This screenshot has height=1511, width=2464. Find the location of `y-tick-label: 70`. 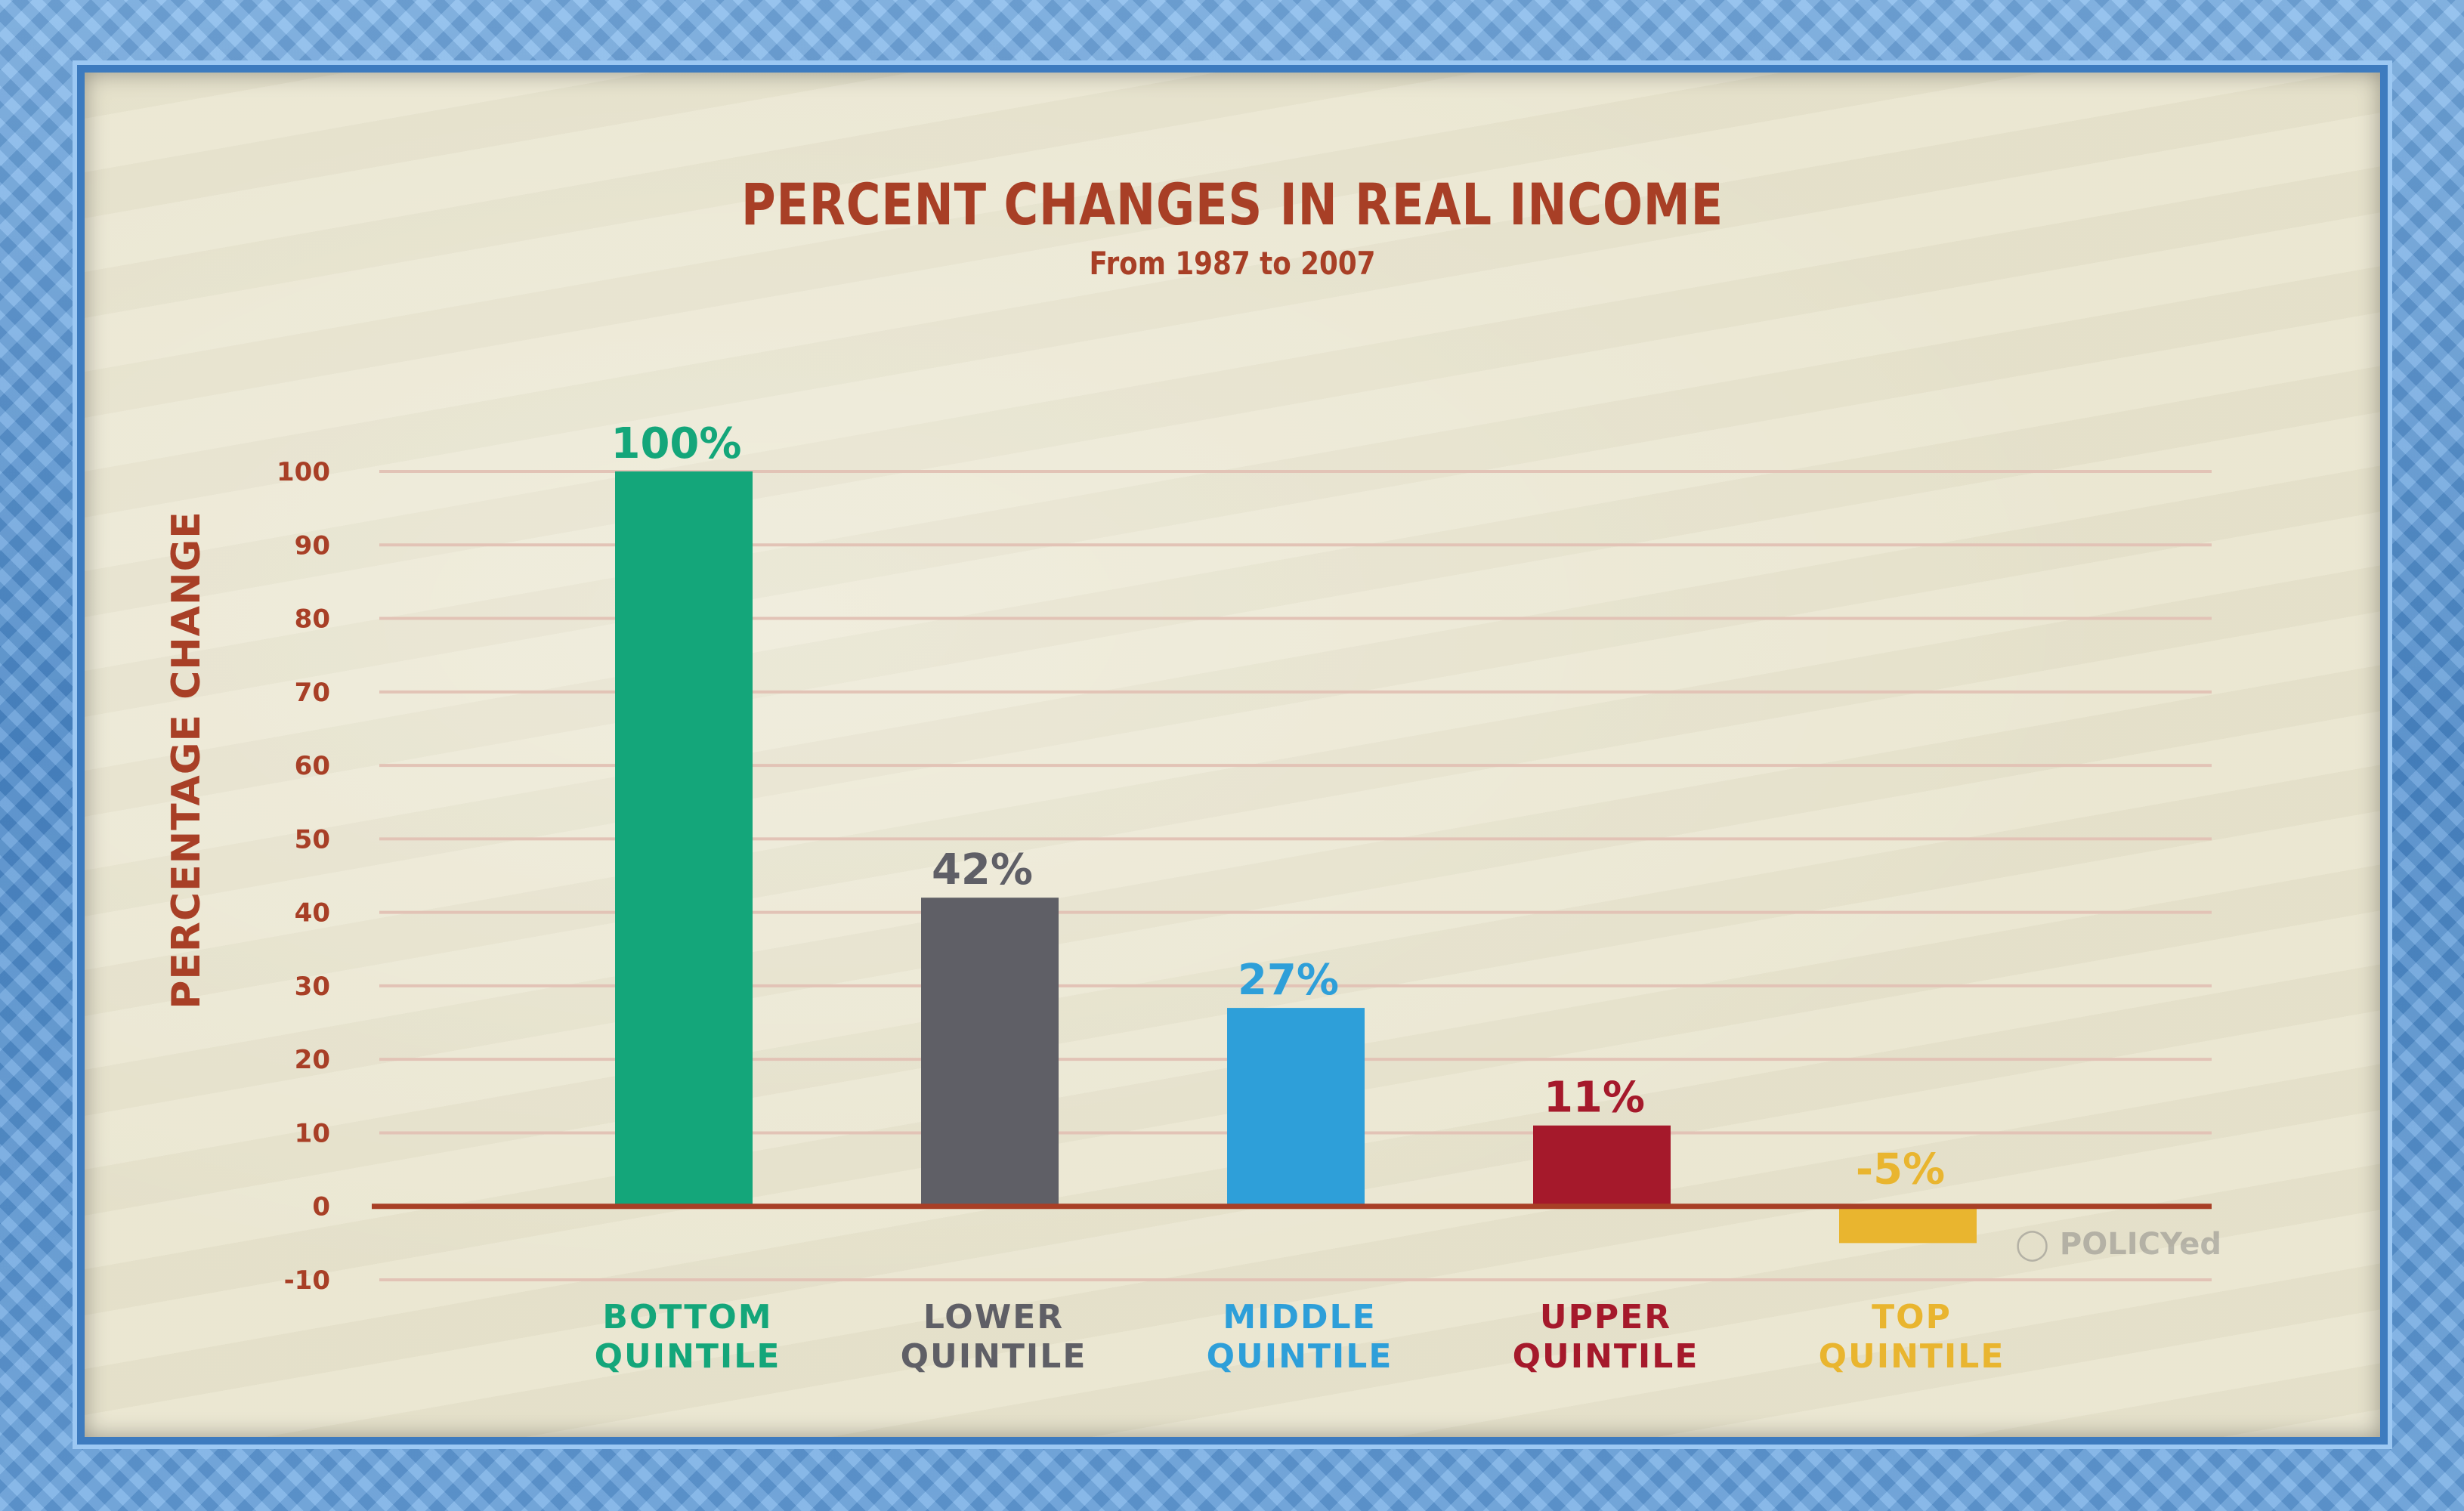

y-tick-label: 70 is located at coordinates (312, 693).